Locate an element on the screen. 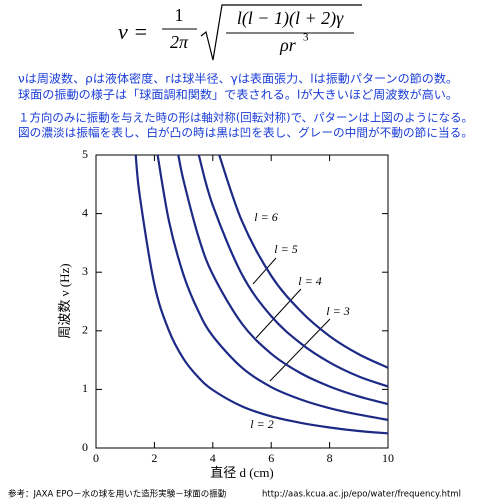  formula-root-num: l(l − 1)(l + 2)γ is located at coordinates (290, 18).